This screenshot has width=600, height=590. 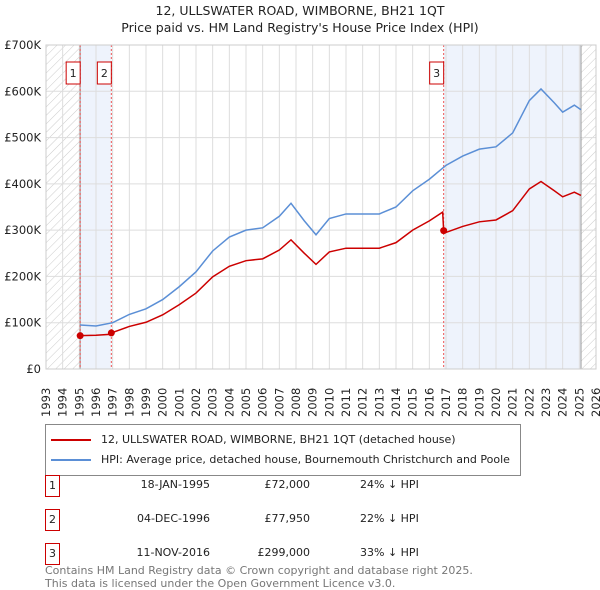 I want to click on transaction-row: 1 18-JAN-1995 £72,000 24% ↓ HPI, so click(x=295, y=486).